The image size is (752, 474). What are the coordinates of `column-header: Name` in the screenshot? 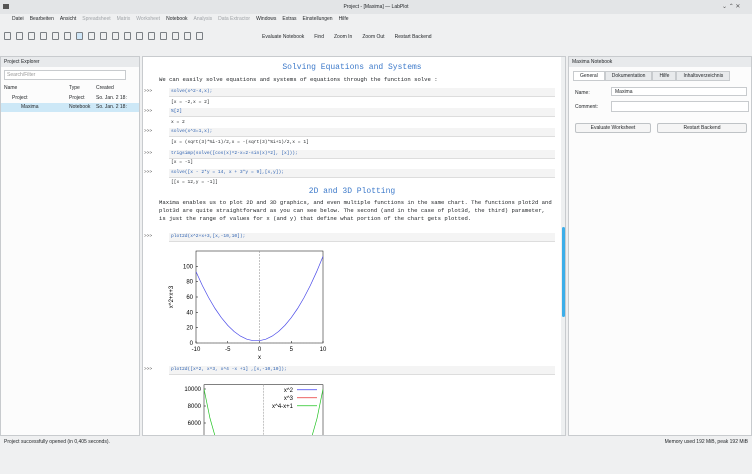 It's located at (11, 88).